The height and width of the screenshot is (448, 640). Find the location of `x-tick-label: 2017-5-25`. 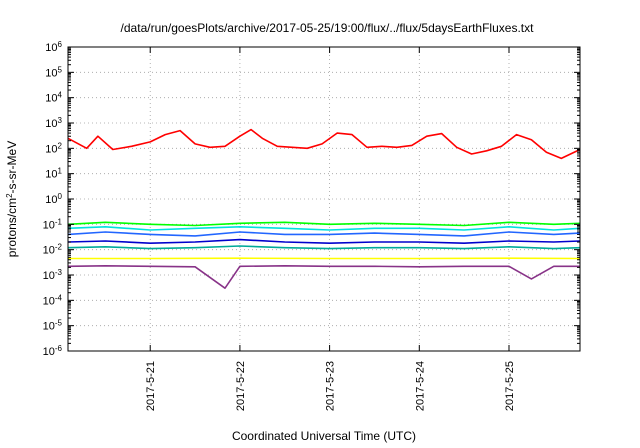

x-tick-label: 2017-5-25 is located at coordinates (510, 386).